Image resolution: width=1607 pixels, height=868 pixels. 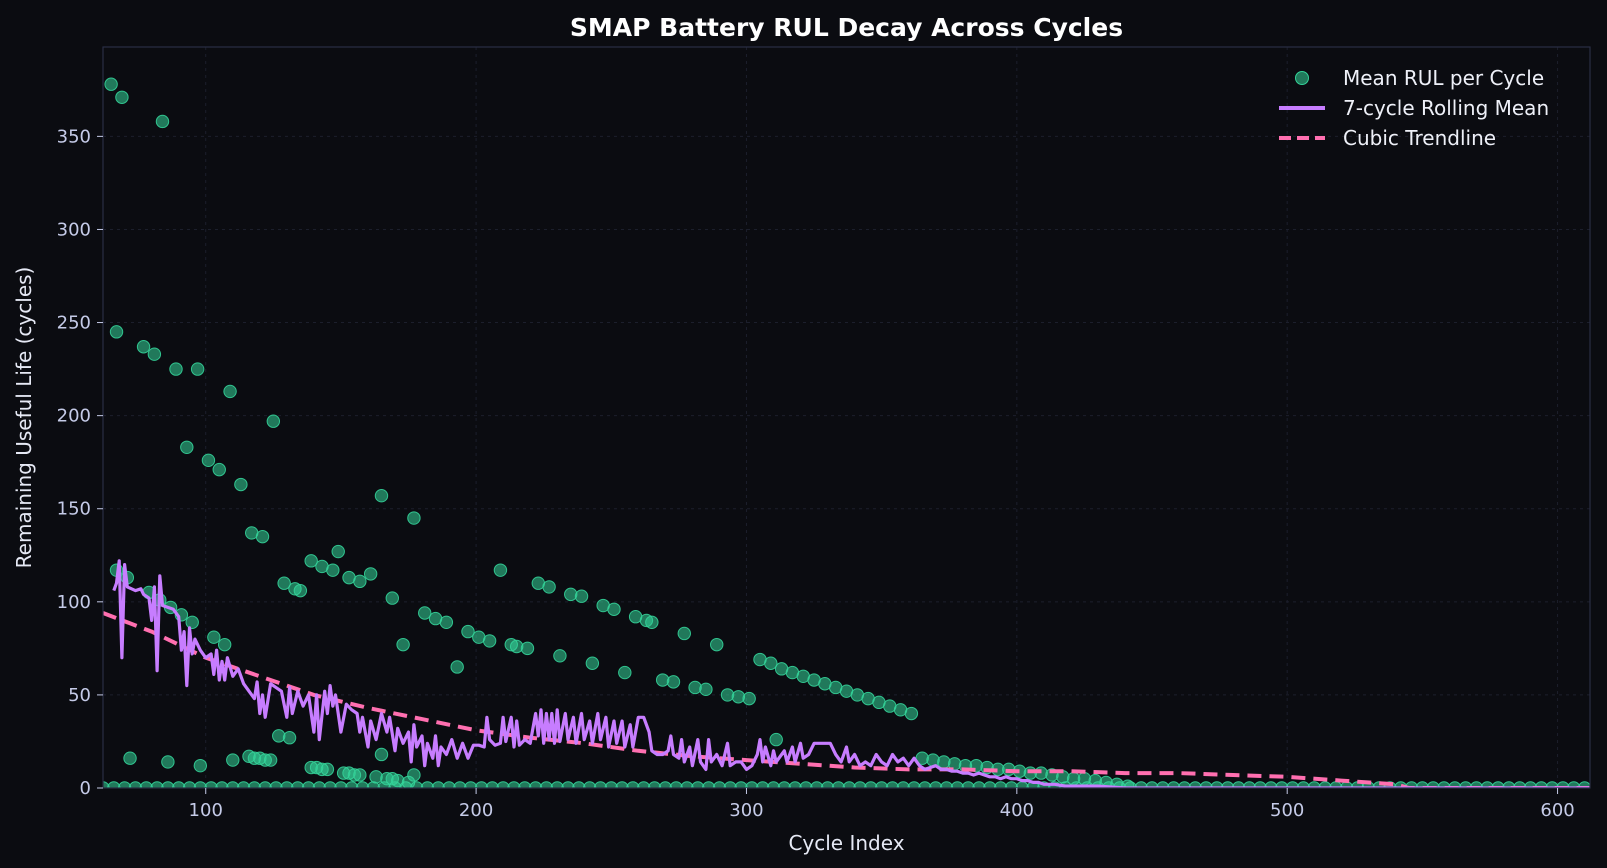 I want to click on y-tick-label: 100, so click(x=74, y=602).